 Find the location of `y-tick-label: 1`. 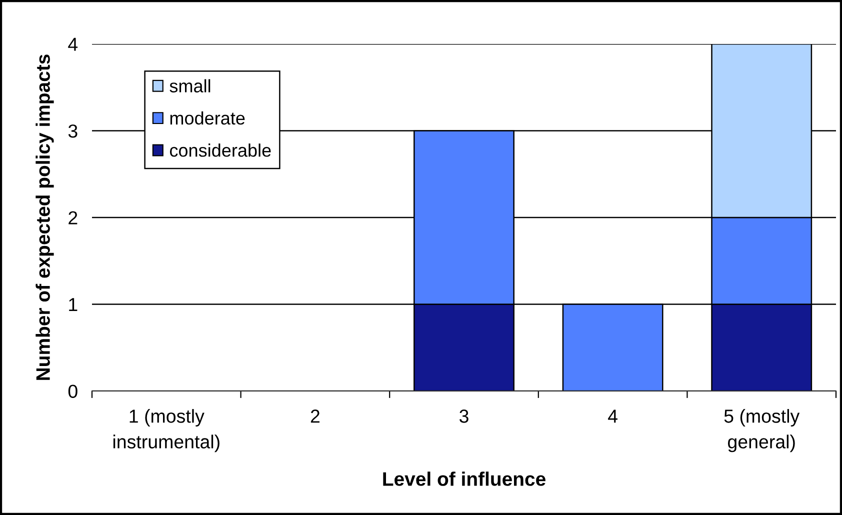

y-tick-label: 1 is located at coordinates (73, 305).